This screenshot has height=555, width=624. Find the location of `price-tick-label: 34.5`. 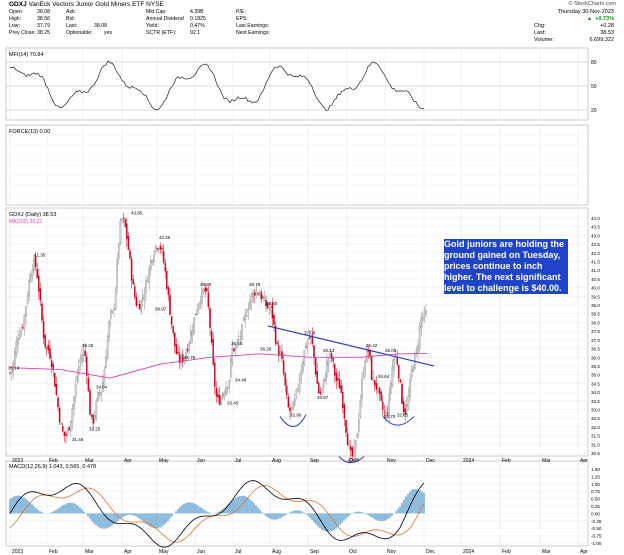

price-tick-label: 34.5 is located at coordinates (595, 383).